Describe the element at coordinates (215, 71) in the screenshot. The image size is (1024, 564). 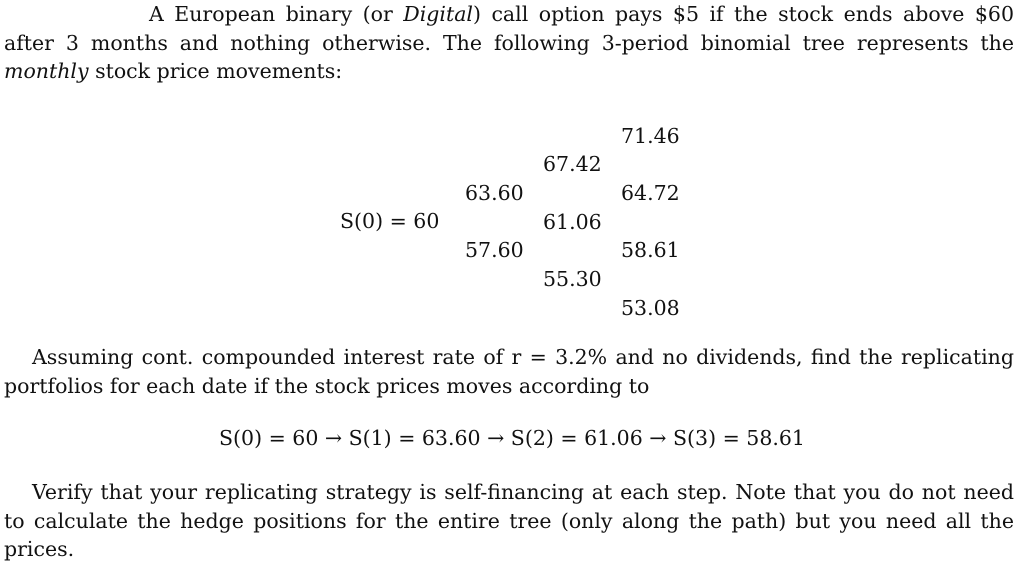
I see `intro-text-3: stock price movements:` at that location.